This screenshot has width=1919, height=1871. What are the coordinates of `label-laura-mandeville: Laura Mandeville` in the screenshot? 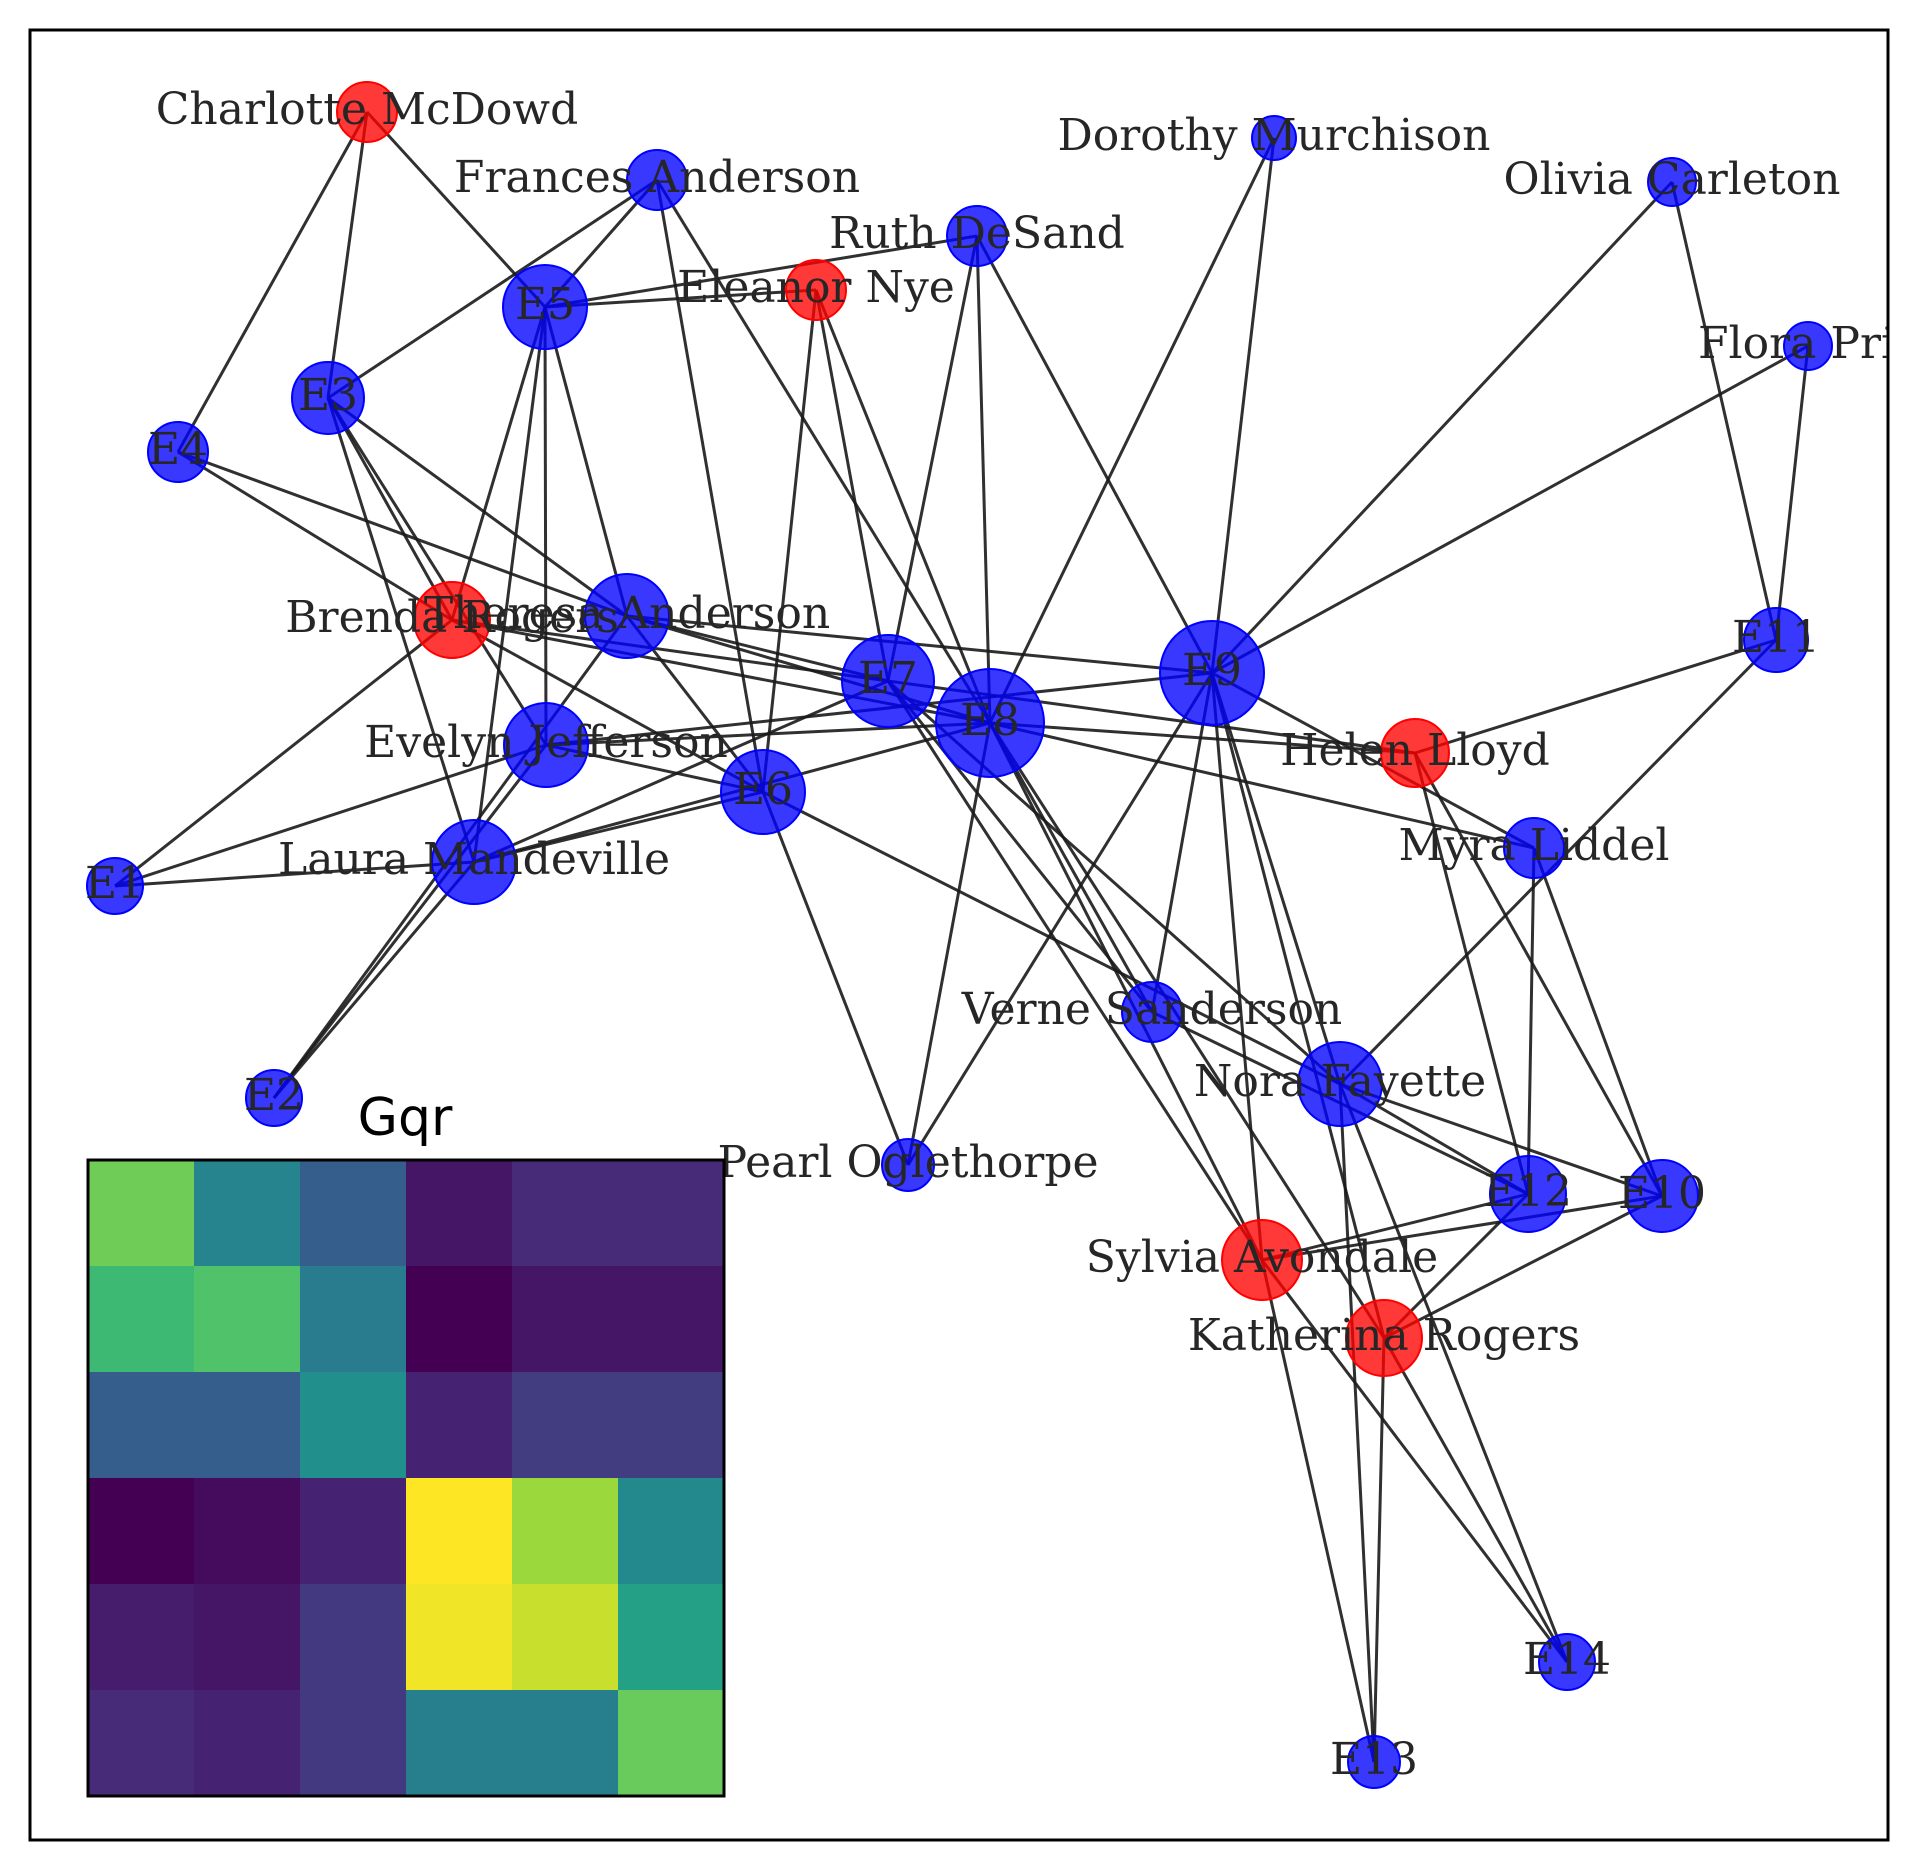 It's located at (474, 859).